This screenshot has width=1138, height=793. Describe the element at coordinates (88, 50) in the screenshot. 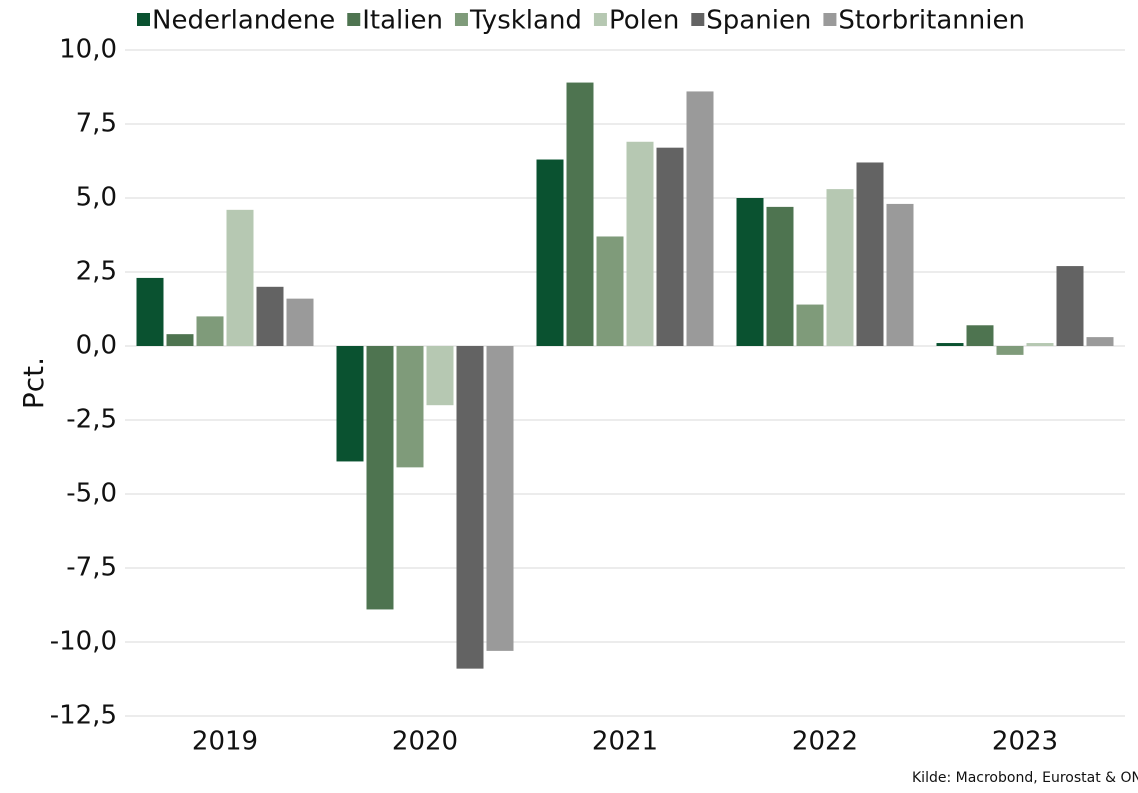

I see `y-tick-label: 10,0` at that location.